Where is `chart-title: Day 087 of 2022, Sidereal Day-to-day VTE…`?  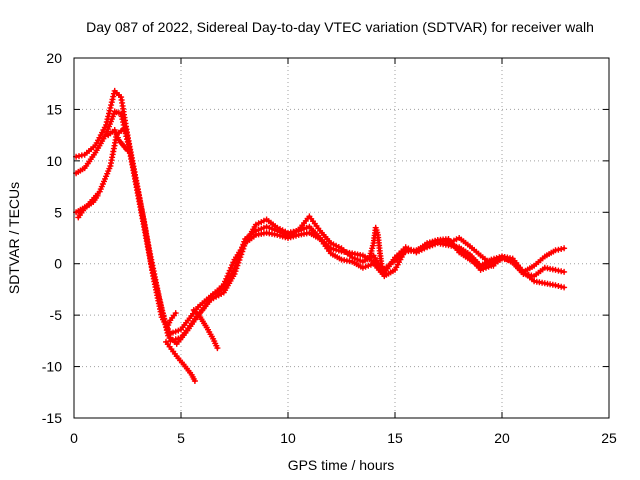
chart-title: Day 087 of 2022, Sidereal Day-to-day VTE… is located at coordinates (340, 27).